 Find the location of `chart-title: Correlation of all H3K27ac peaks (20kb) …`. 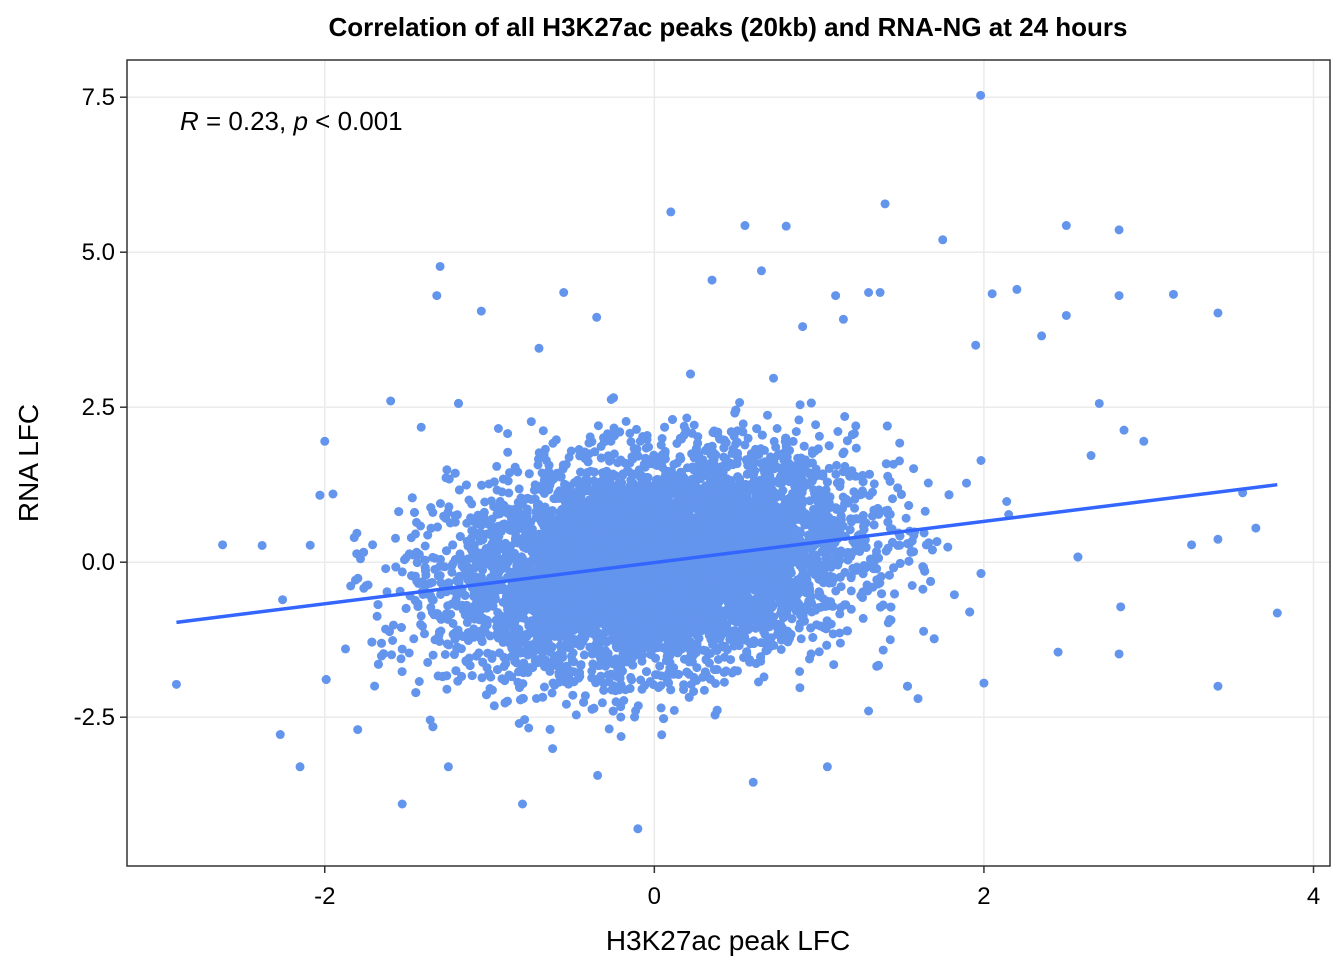

chart-title: Correlation of all H3K27ac peaks (20kb) … is located at coordinates (728, 27).